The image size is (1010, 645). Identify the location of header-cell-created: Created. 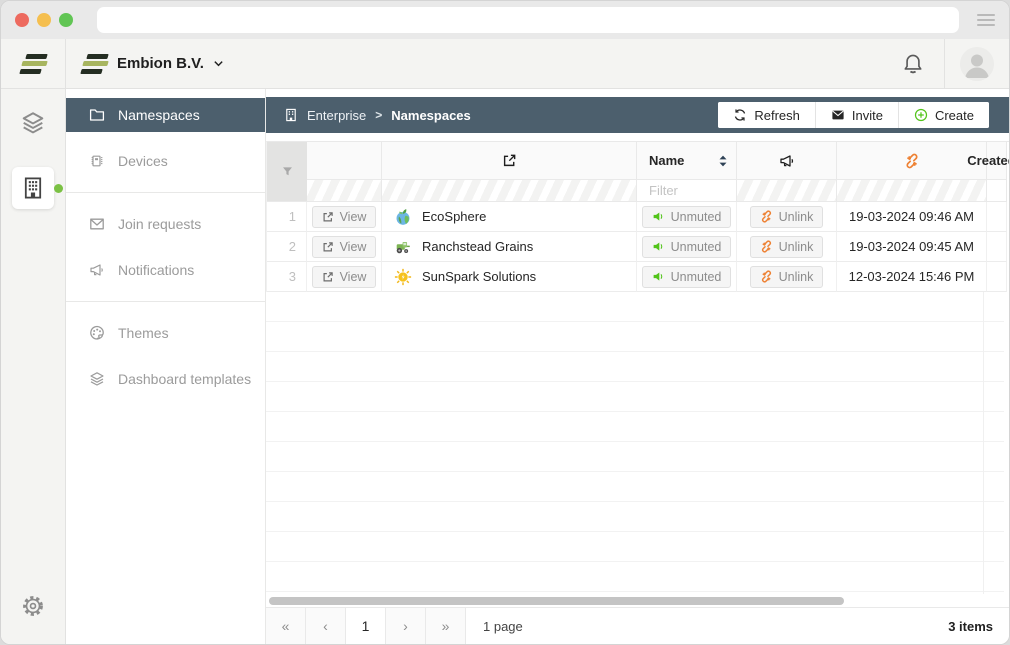
(988, 161).